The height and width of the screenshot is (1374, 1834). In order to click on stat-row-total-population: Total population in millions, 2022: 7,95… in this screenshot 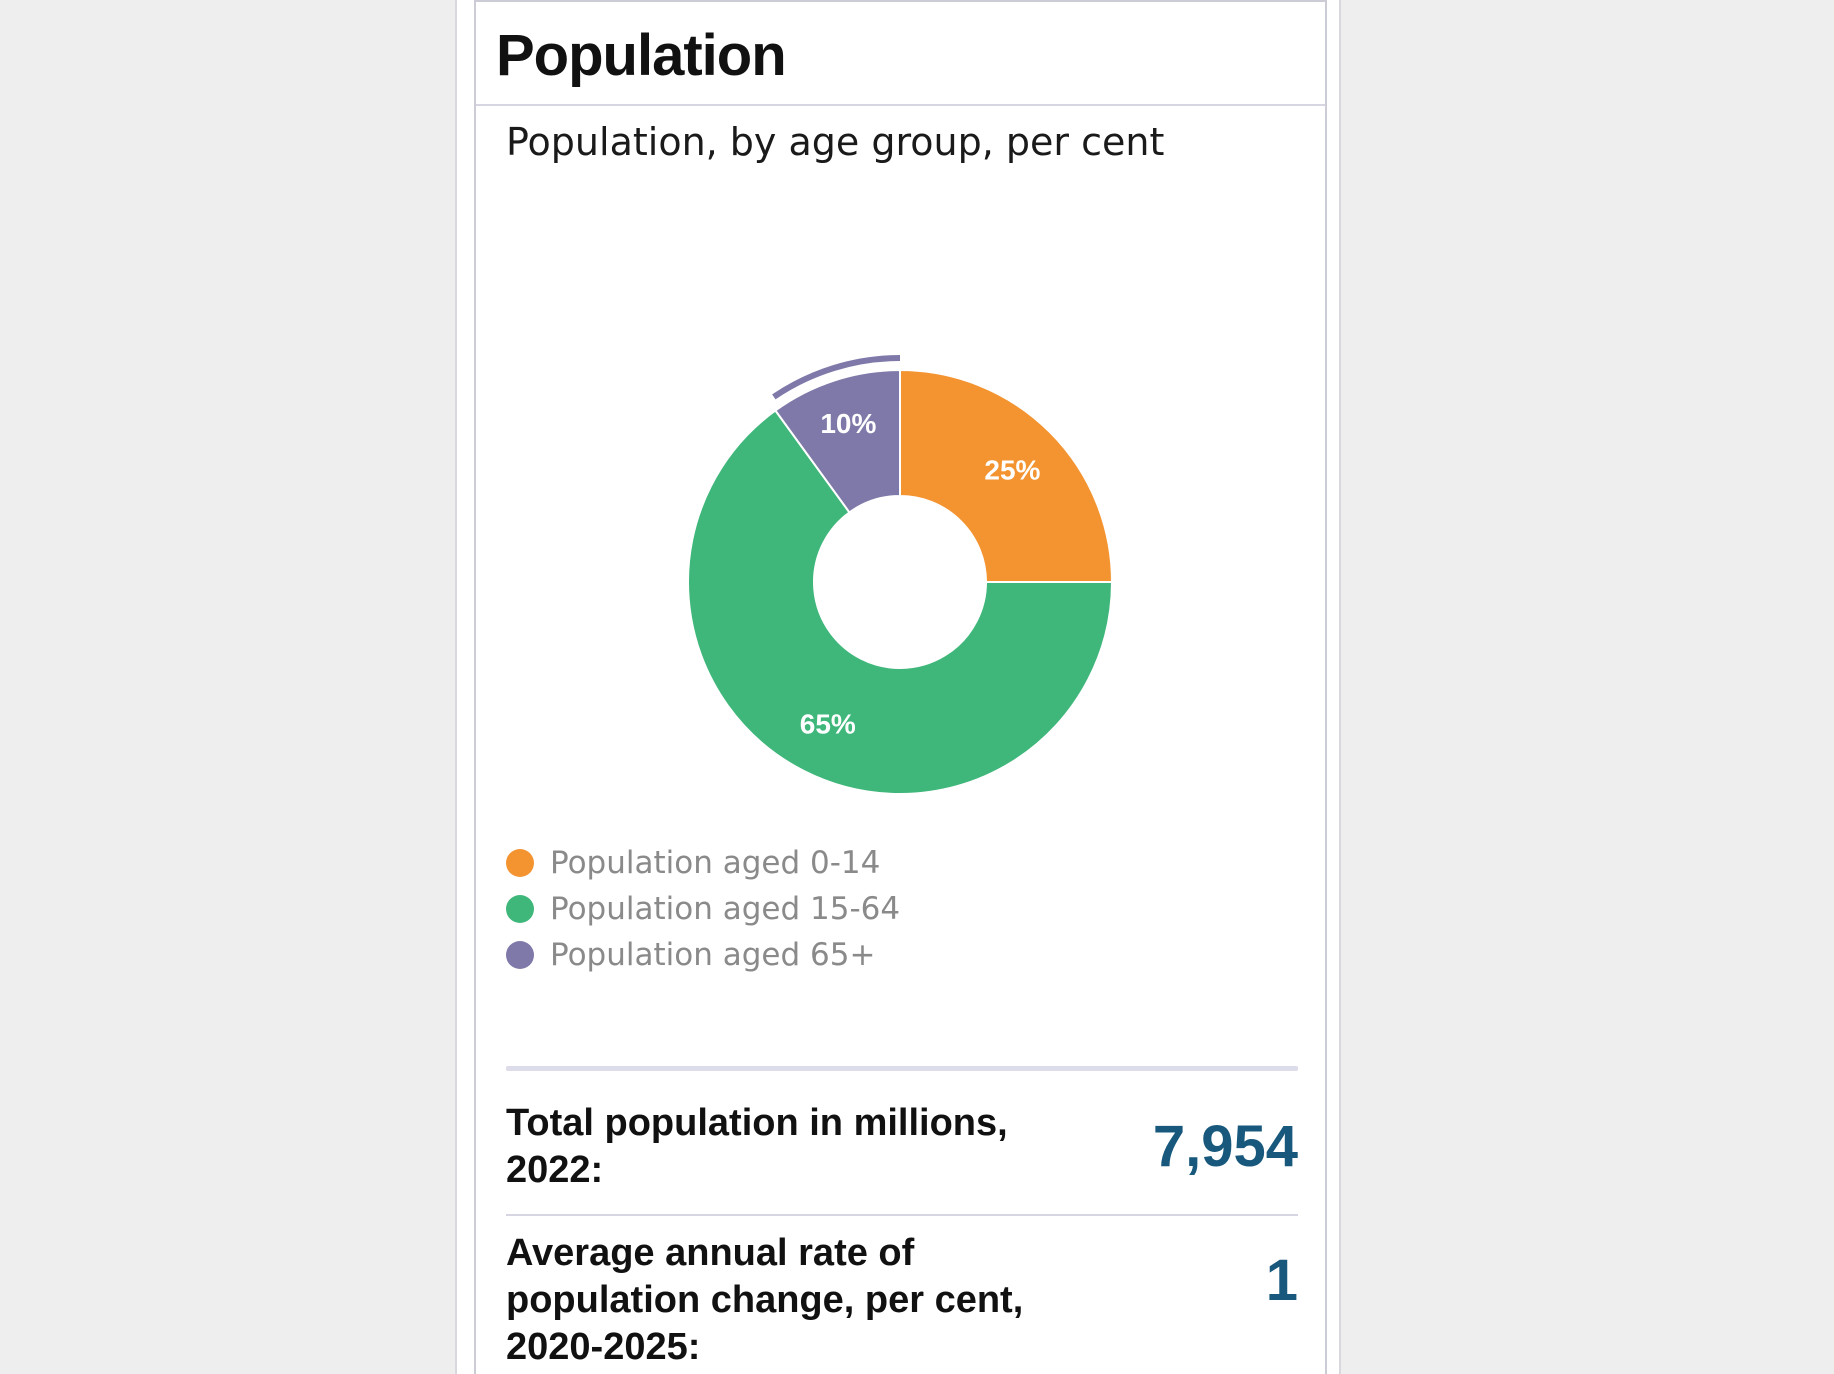, I will do `click(902, 1147)`.